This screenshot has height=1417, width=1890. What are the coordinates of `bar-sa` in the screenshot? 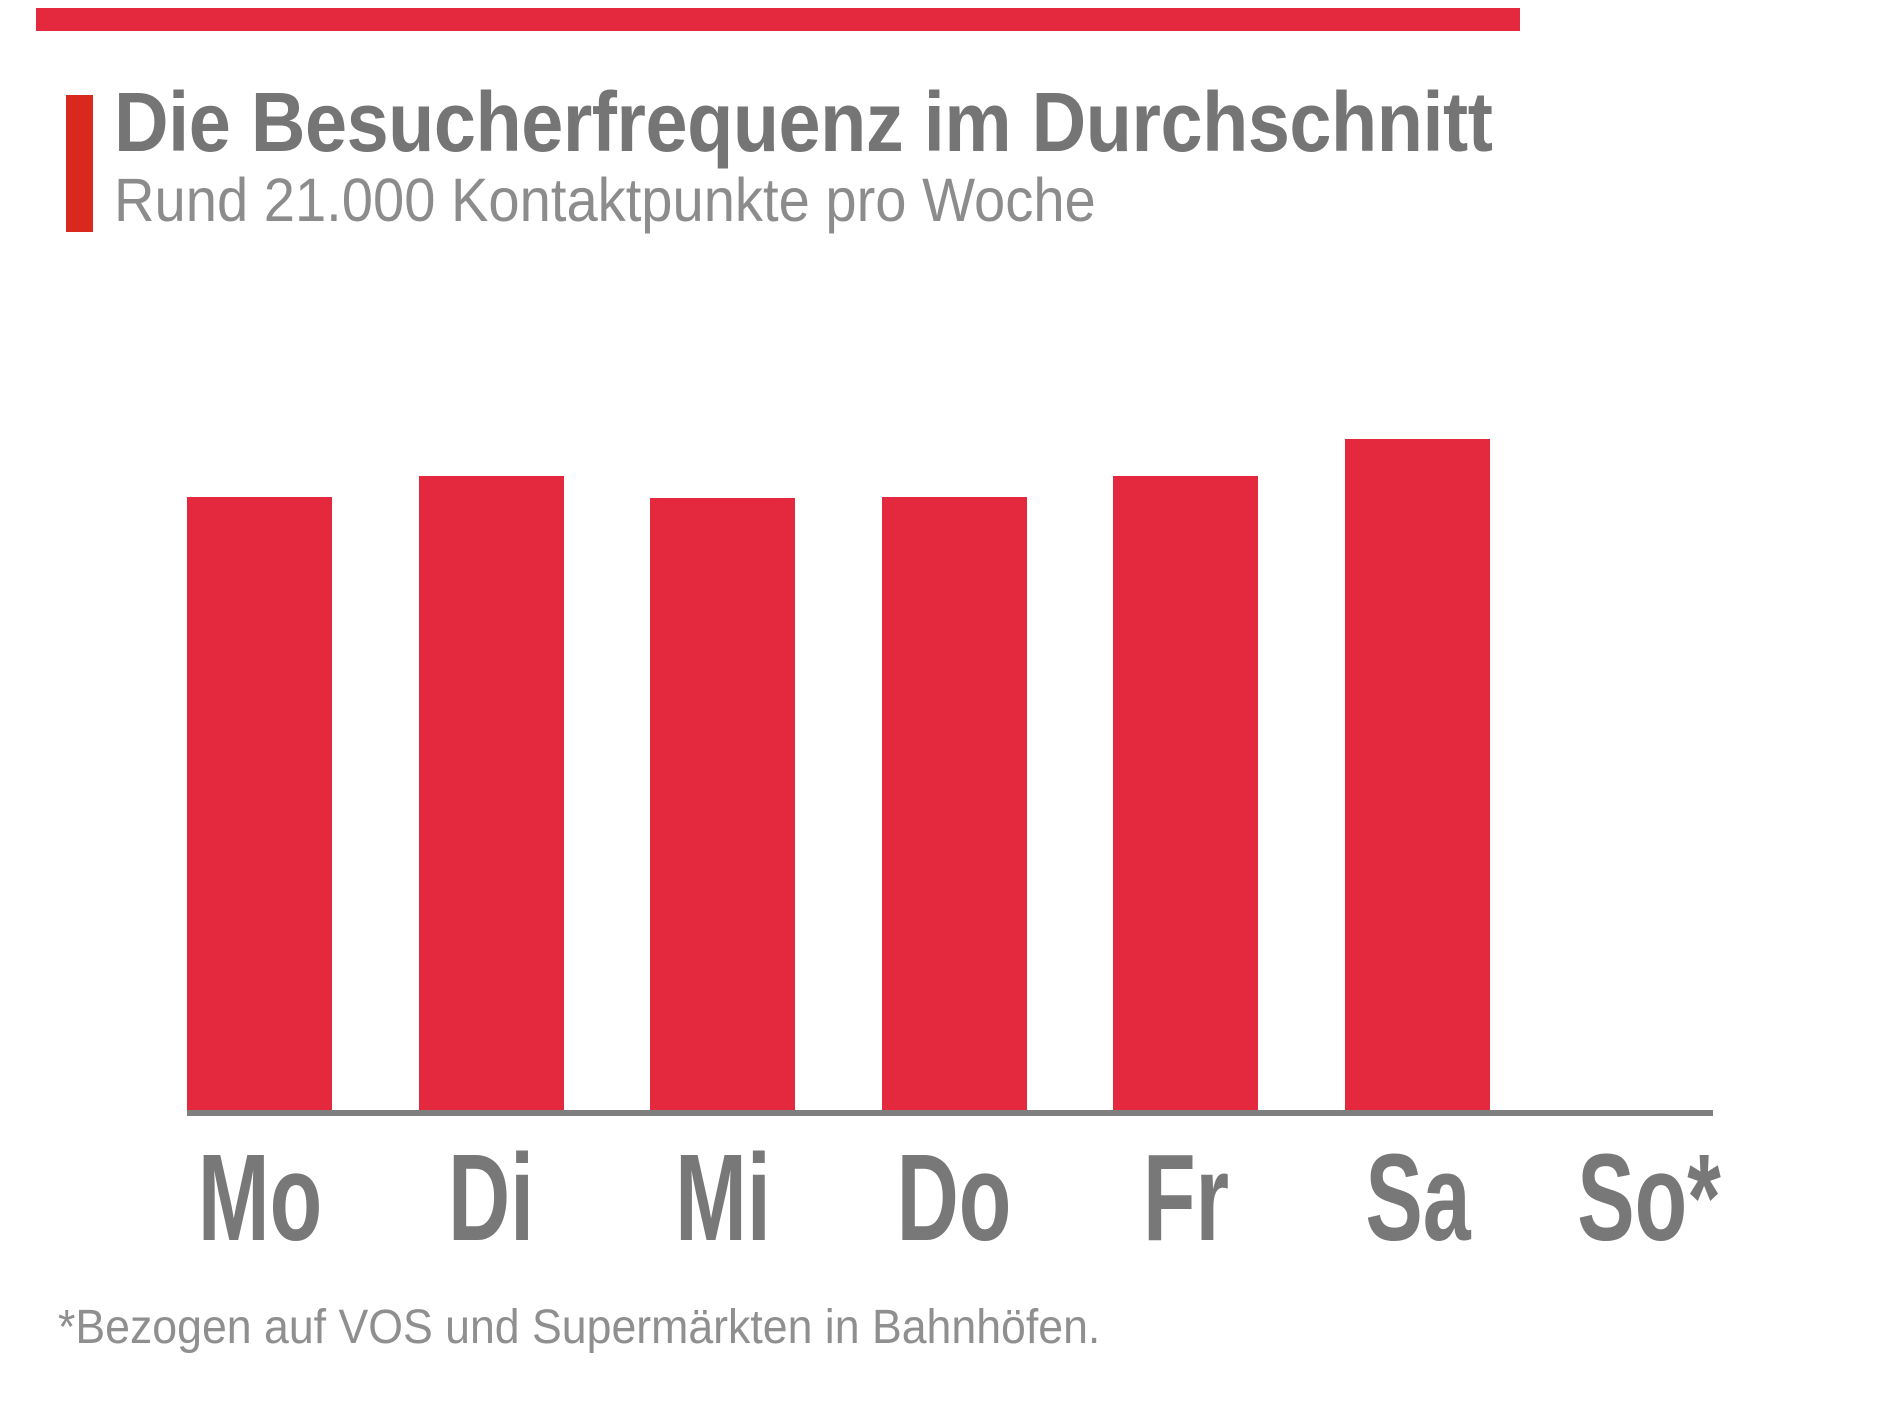 It's located at (1417, 774).